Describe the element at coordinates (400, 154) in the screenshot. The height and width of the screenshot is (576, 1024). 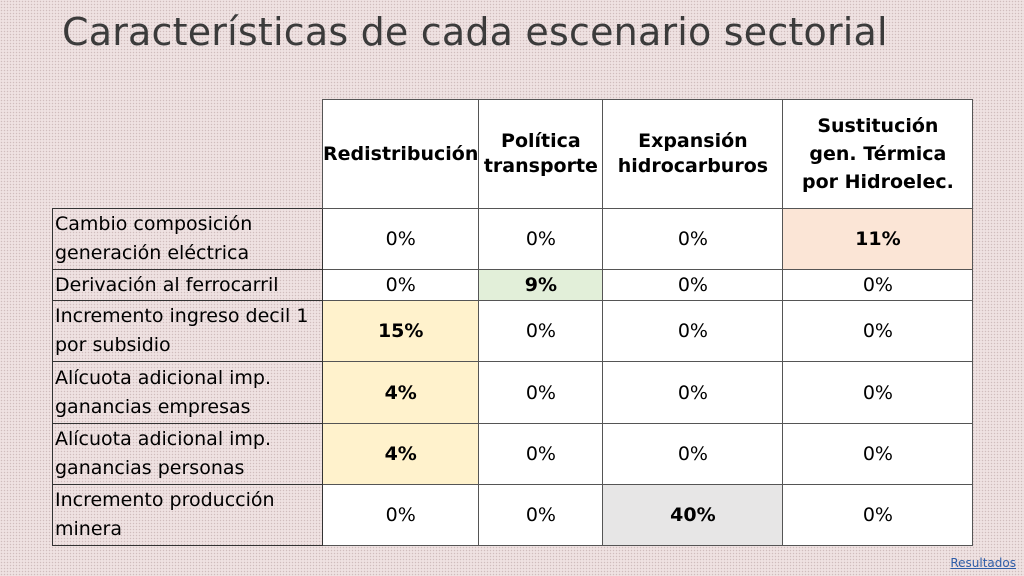
I see `col-header-redistribucion: Redistribución` at that location.